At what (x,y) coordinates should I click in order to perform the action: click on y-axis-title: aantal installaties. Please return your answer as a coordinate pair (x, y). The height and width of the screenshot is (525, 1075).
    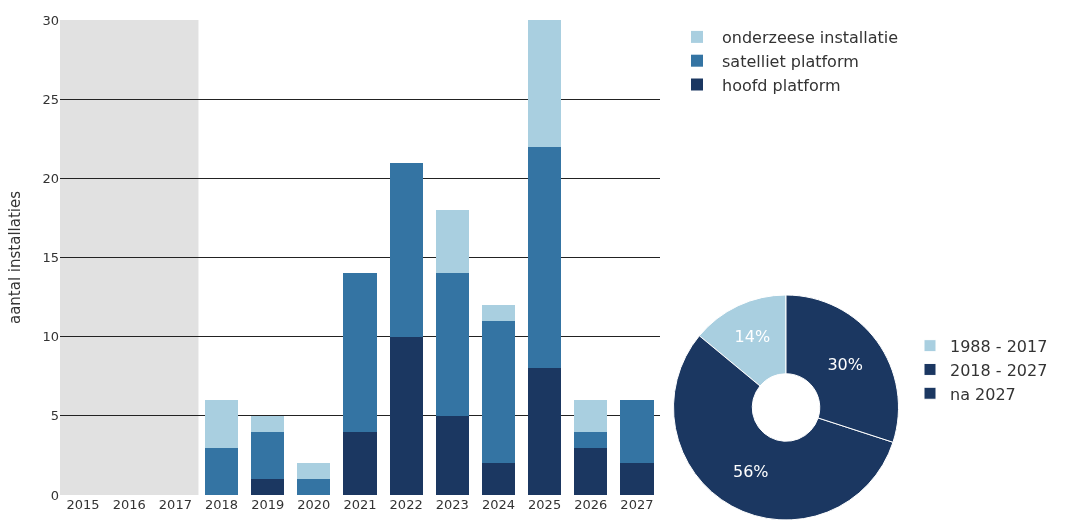
    Looking at the image, I should click on (15, 257).